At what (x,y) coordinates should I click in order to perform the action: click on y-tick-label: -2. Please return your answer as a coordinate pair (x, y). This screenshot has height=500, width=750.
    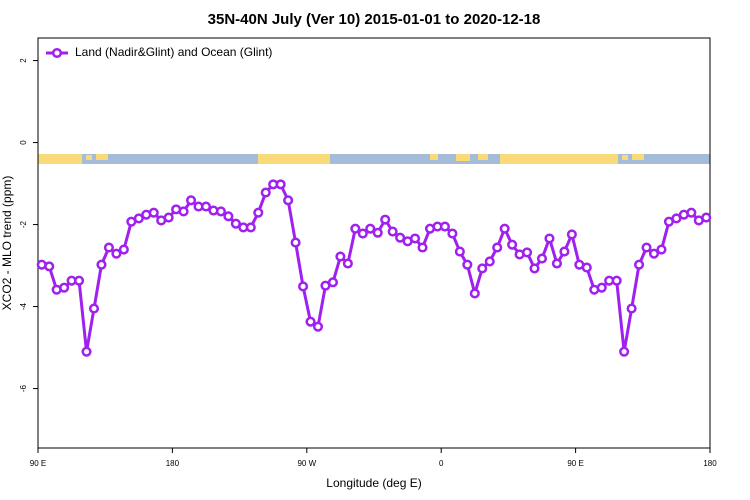
    Looking at the image, I should click on (23, 224).